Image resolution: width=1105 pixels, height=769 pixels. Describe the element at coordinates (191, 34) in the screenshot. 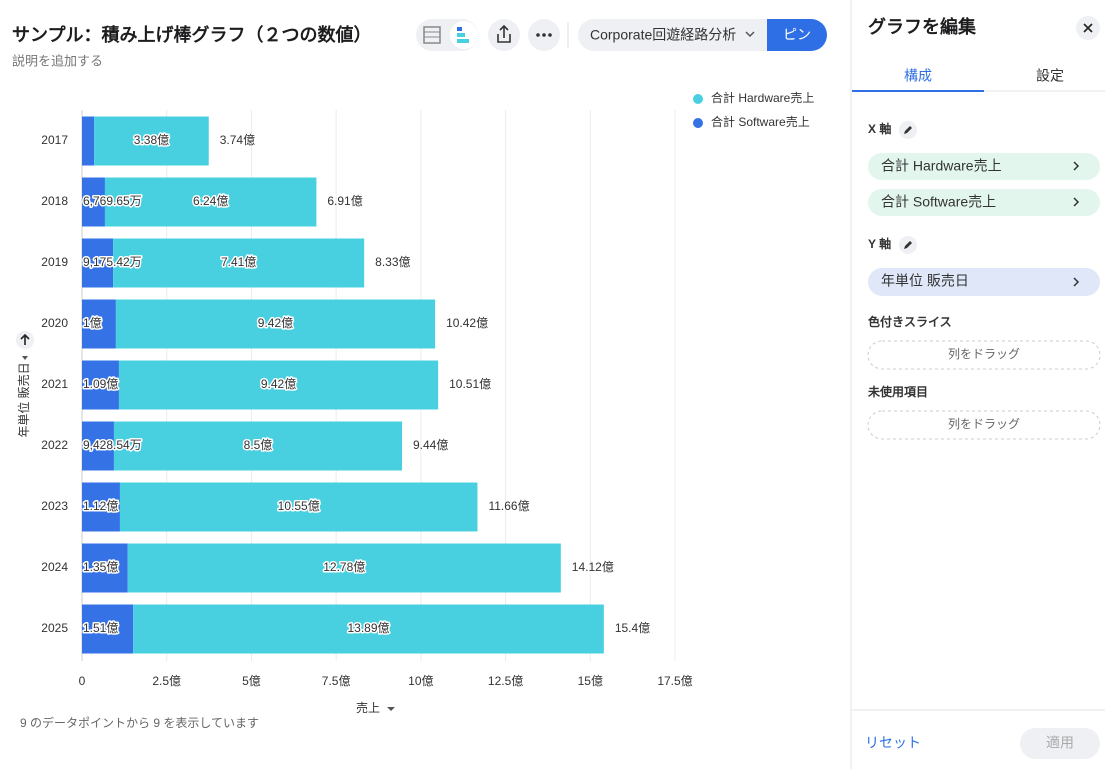

I see `title: サンプル：積み上げ棒グラフ（２つの数値）` at that location.